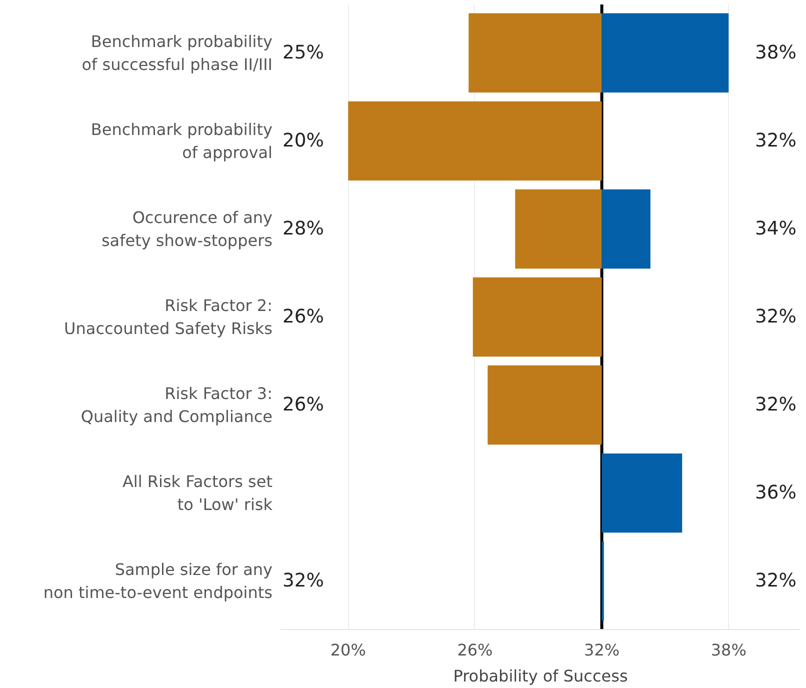 The height and width of the screenshot is (688, 806). Describe the element at coordinates (187, 229) in the screenshot. I see `y-tick-label: Occurence of any safety show-stoppers` at that location.